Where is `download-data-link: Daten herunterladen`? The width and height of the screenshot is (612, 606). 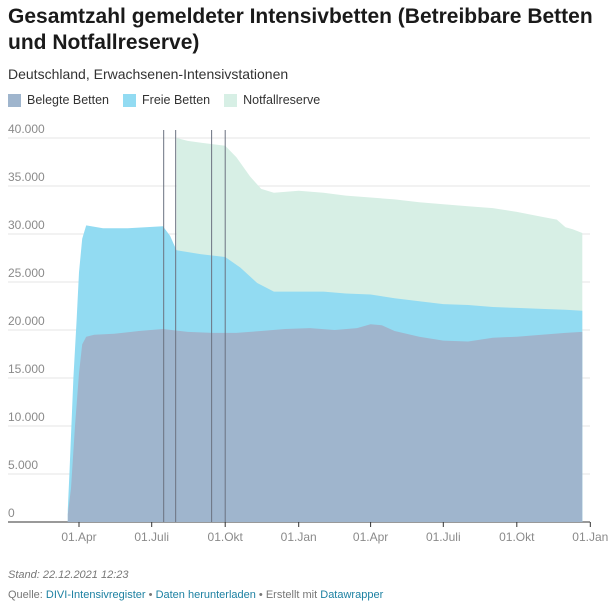
download-data-link: Daten herunterladen is located at coordinates (205, 595).